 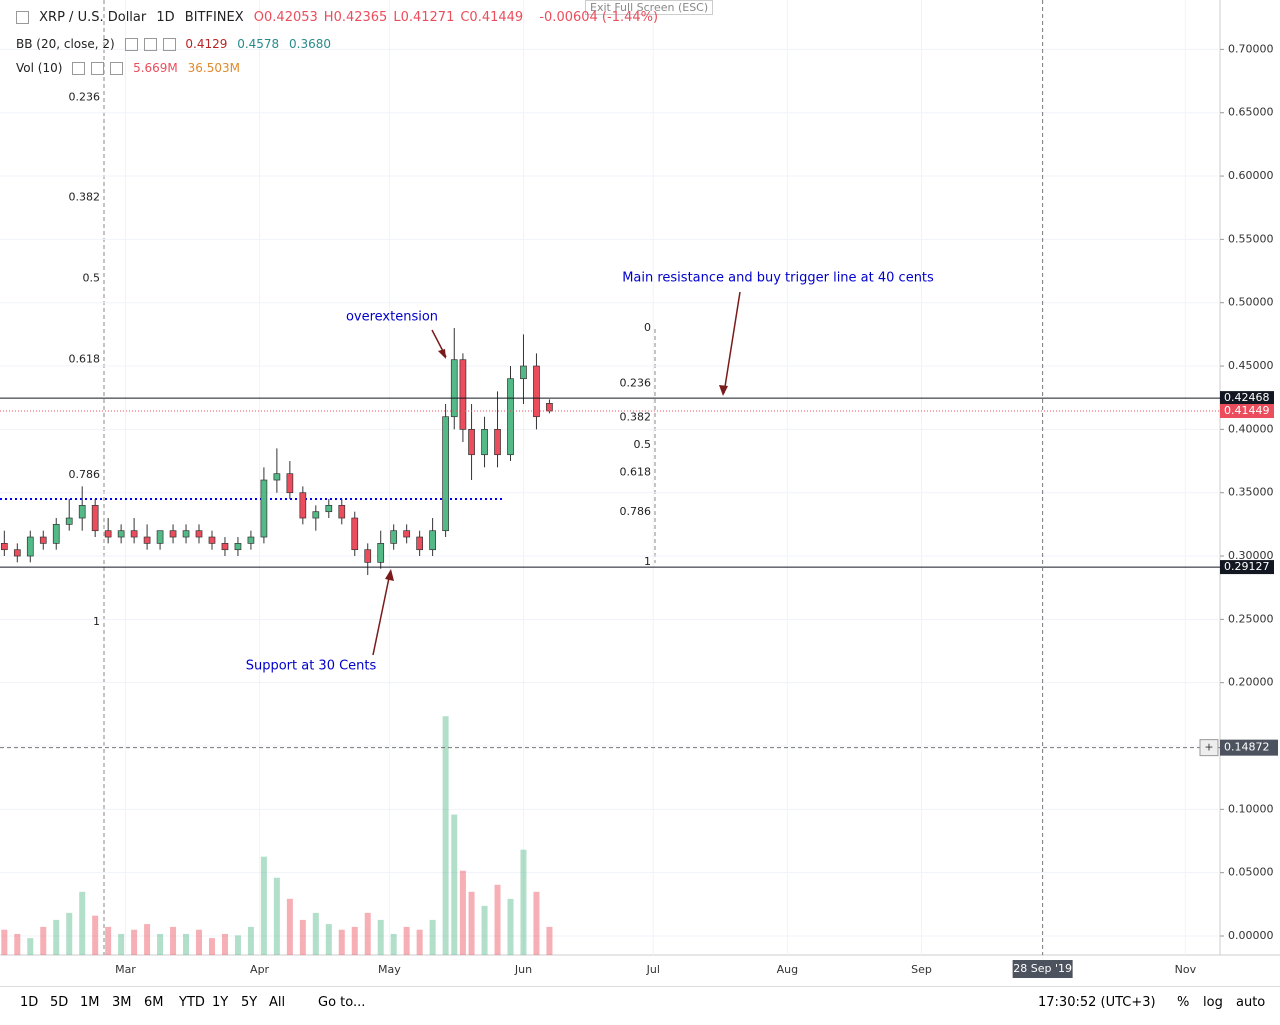 What do you see at coordinates (22, 17) in the screenshot?
I see `collapse-icon` at bounding box center [22, 17].